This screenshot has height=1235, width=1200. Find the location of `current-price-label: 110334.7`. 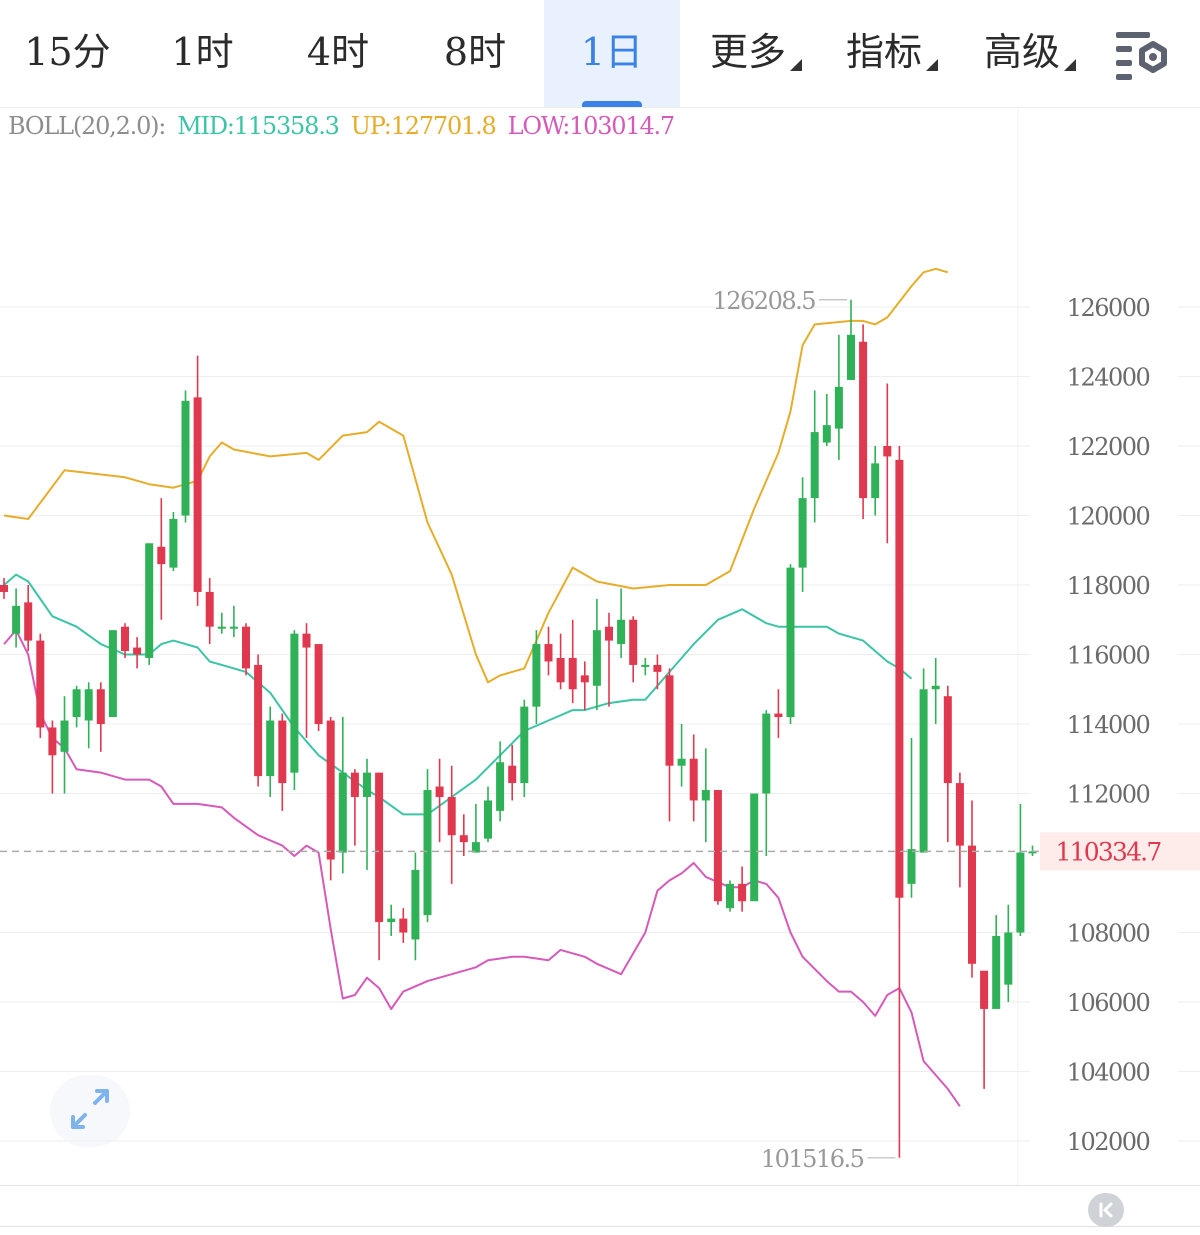

current-price-label: 110334.7 is located at coordinates (1109, 851).